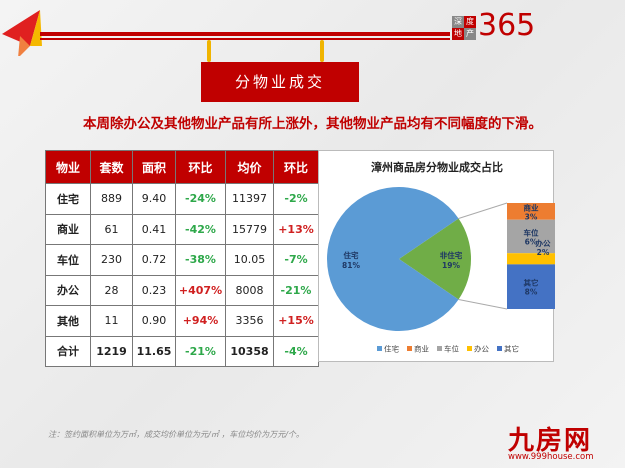 The height and width of the screenshot is (468, 625). Describe the element at coordinates (68, 321) in the screenshot. I see `table-cell: 其他` at that location.